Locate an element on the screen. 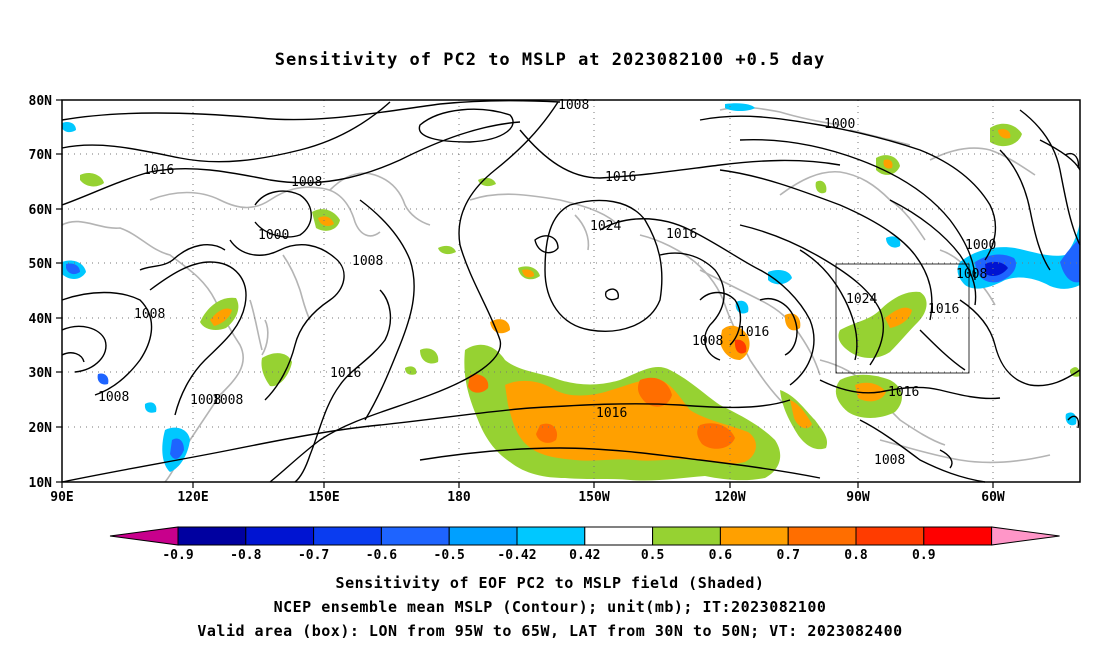  valid-area-box is located at coordinates (902, 318).